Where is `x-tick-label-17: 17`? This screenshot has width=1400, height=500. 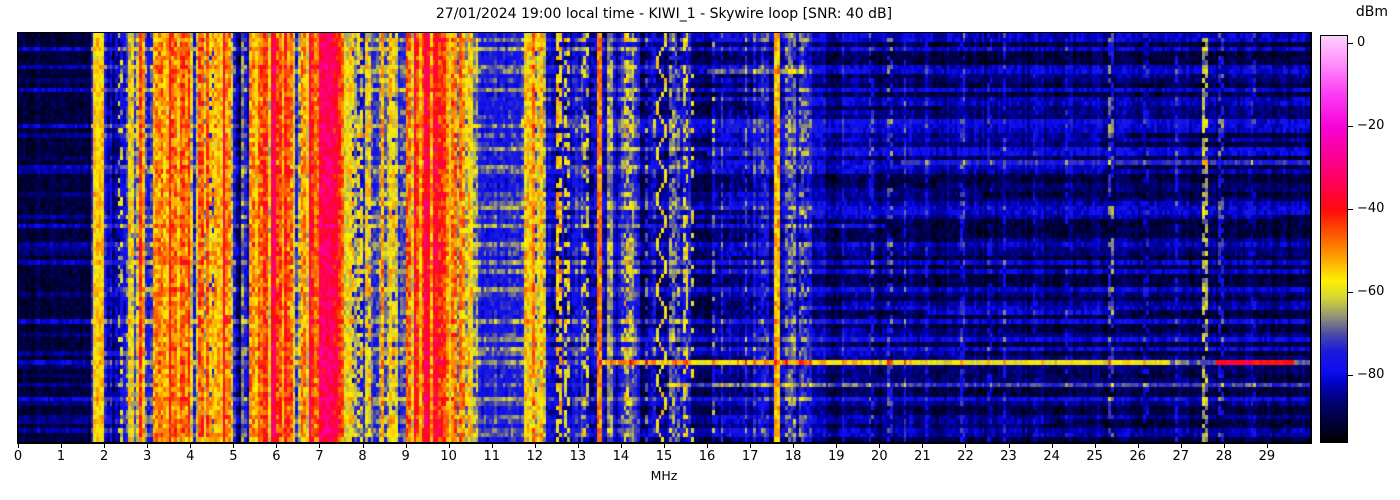
x-tick-label-17: 17 is located at coordinates (750, 456).